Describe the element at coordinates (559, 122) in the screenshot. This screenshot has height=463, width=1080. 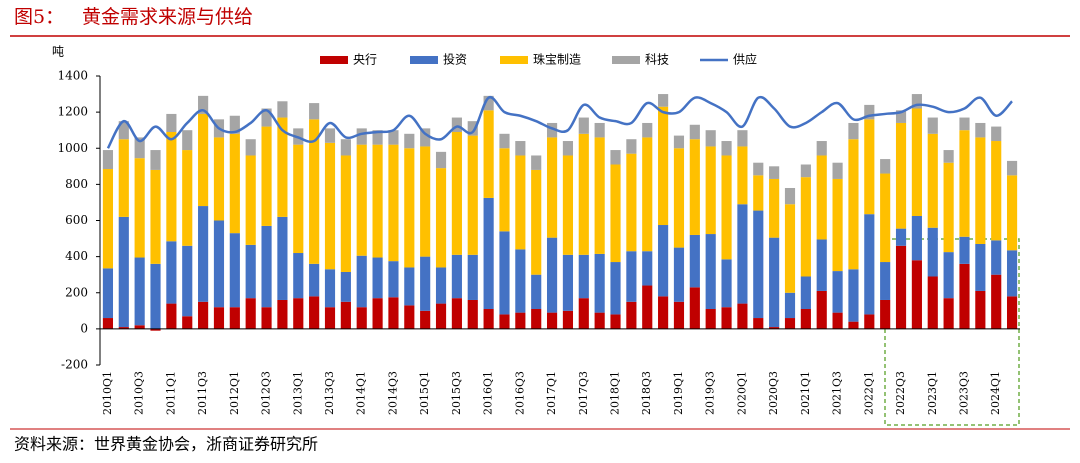
I see `supply-line` at that location.